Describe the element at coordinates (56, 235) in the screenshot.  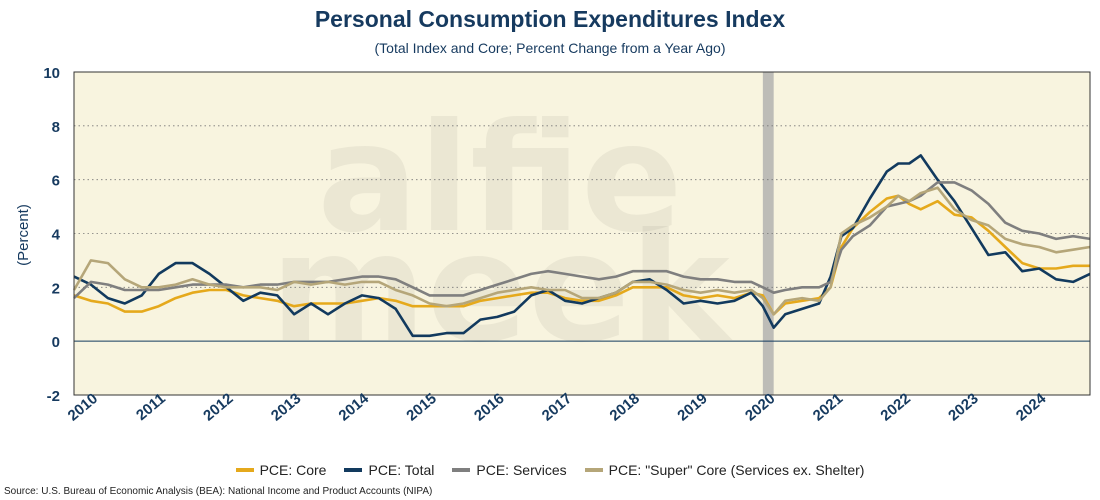
I see `y-tick-label: 4` at that location.